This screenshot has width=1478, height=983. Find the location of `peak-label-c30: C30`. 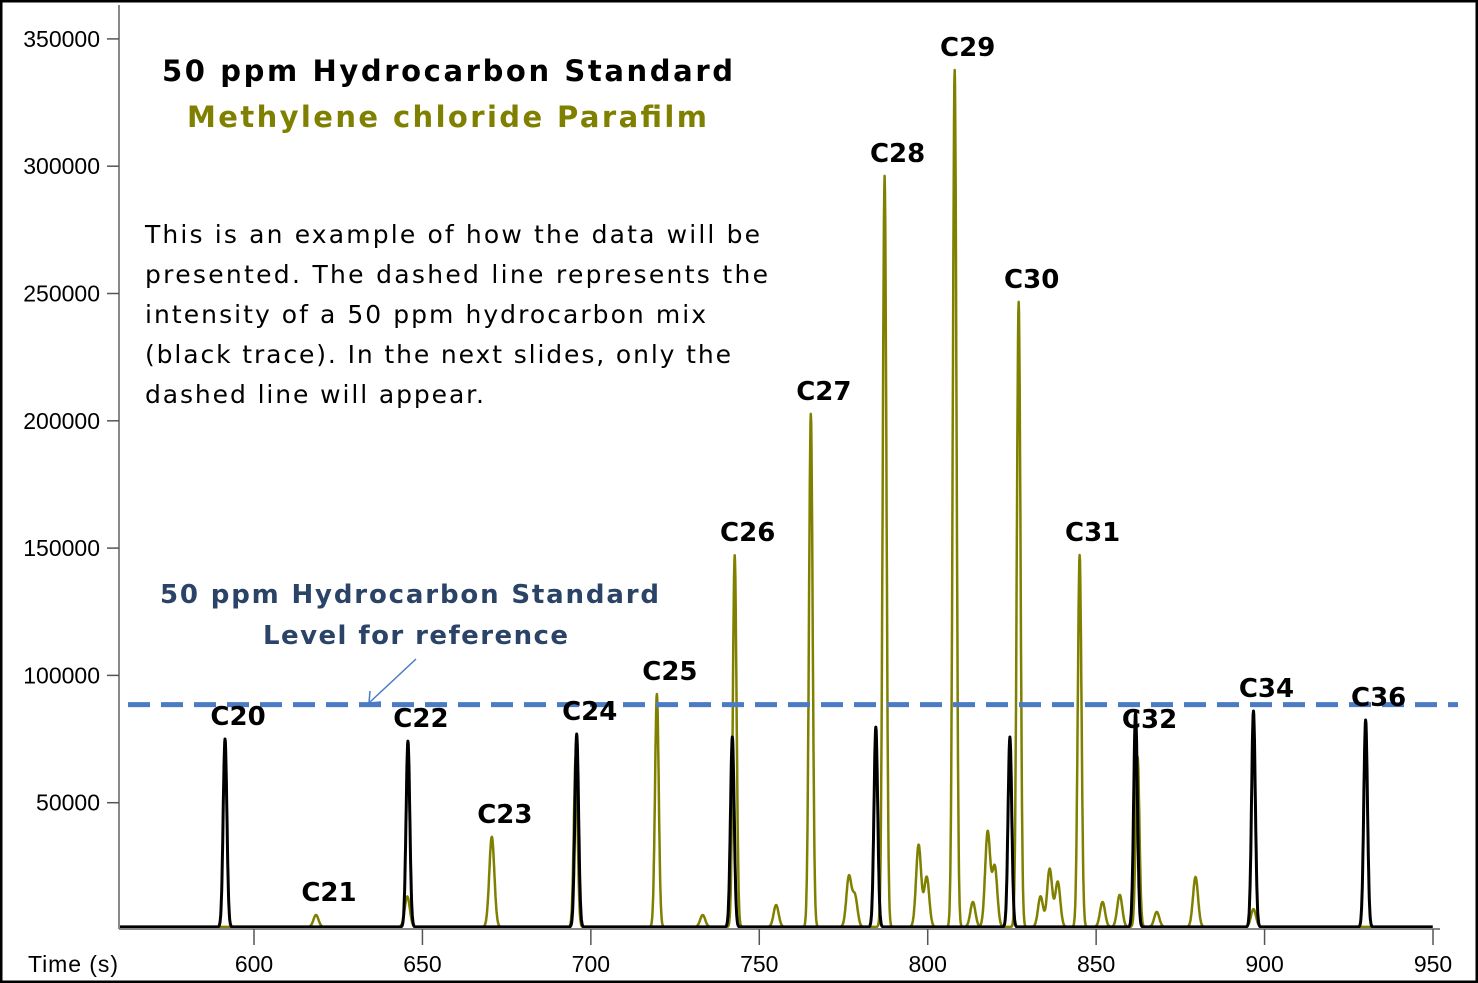

peak-label-c30: C30 is located at coordinates (1031, 280).